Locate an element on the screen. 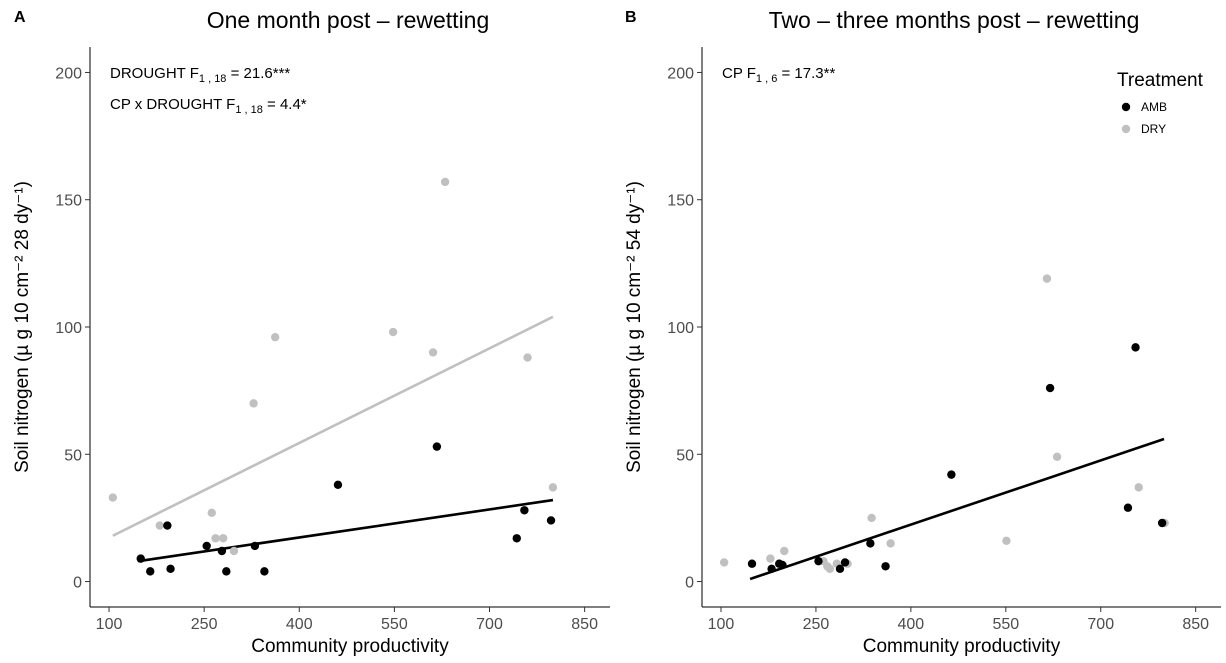 The width and height of the screenshot is (1226, 663). annotation-label: DROUGHT is located at coordinates (150, 73).